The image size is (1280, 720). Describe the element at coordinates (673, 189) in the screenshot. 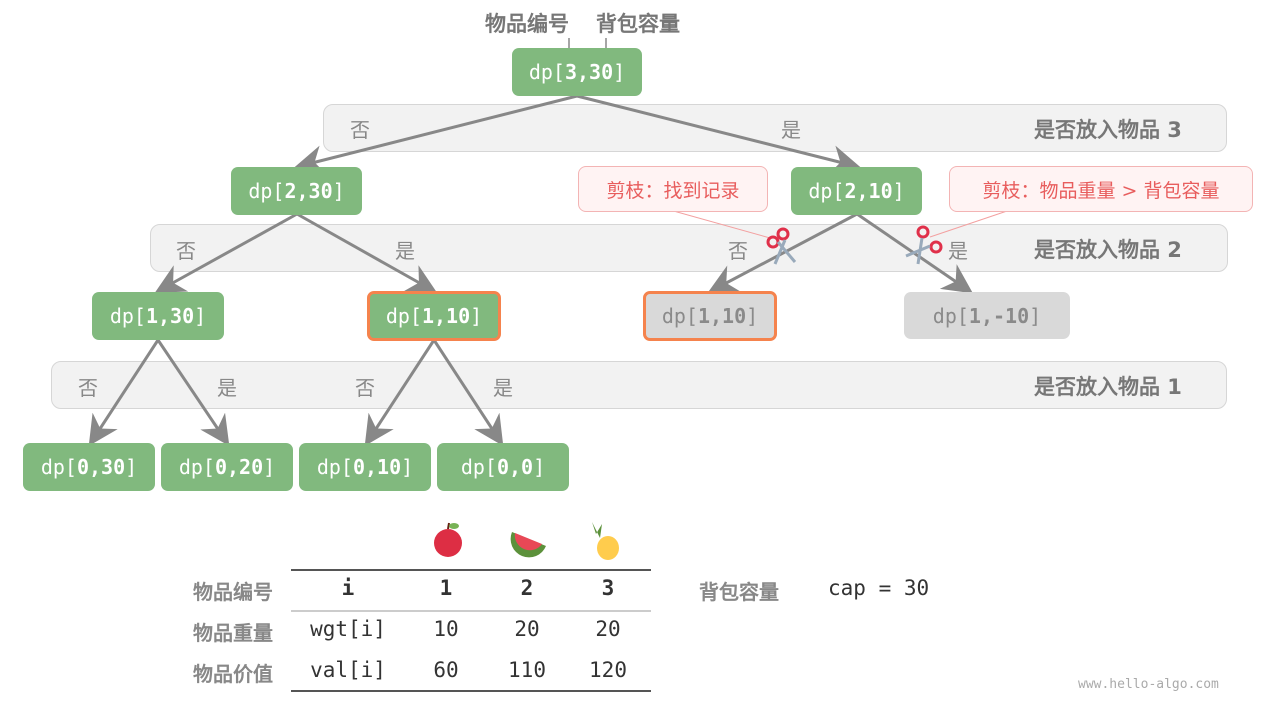

I see `prune-memo-callout: 剪枝：找到记录` at that location.